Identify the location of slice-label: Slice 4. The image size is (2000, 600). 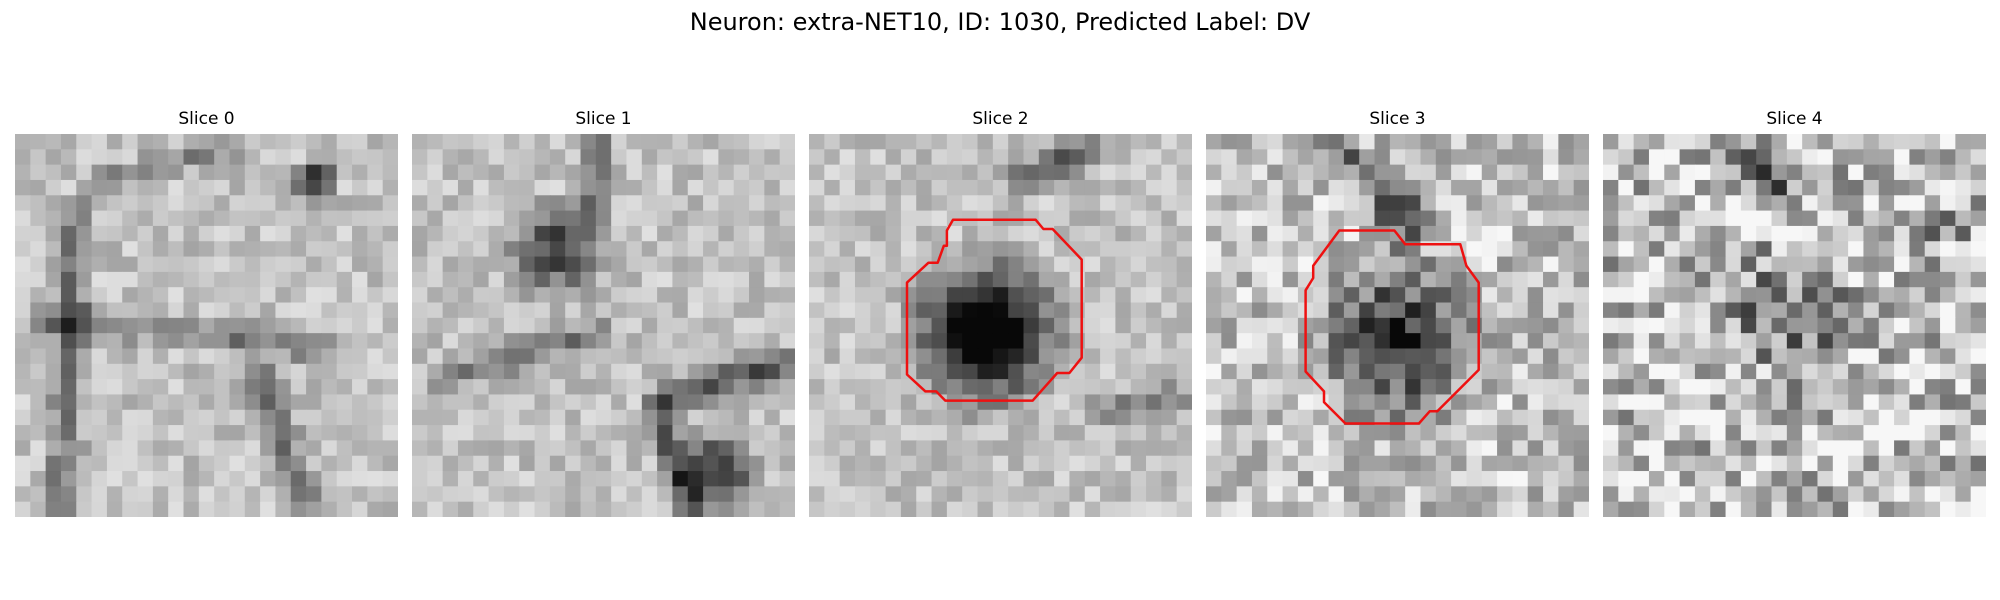
(1794, 119).